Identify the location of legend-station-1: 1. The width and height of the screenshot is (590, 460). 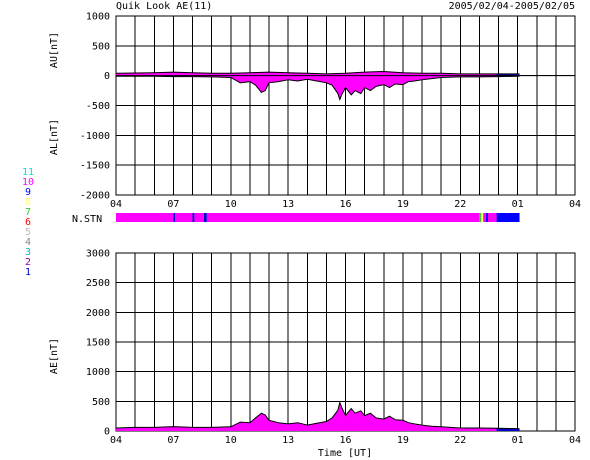
(28, 272).